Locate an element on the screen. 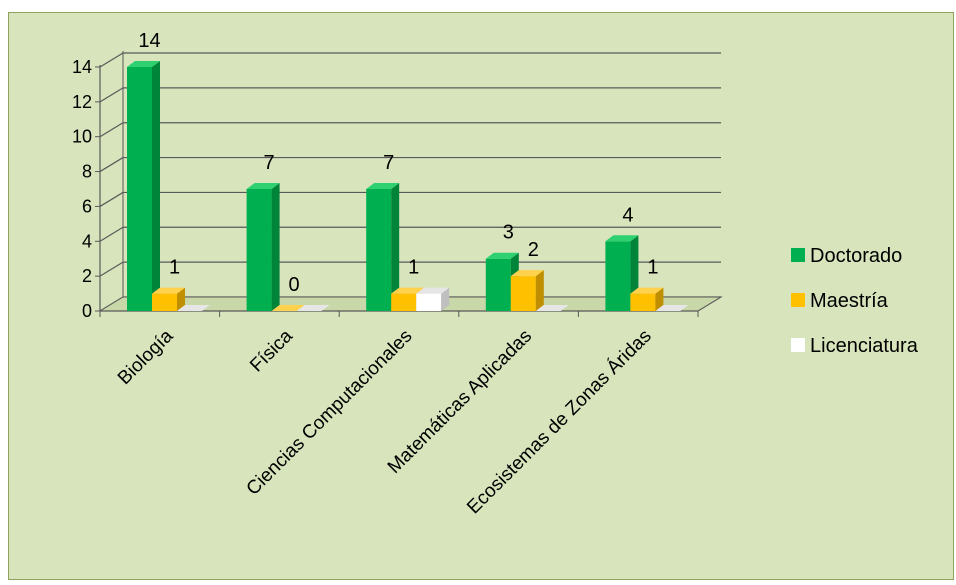 Image resolution: width=956 pixels, height=585 pixels. y-tick-label: 8 is located at coordinates (87, 172).